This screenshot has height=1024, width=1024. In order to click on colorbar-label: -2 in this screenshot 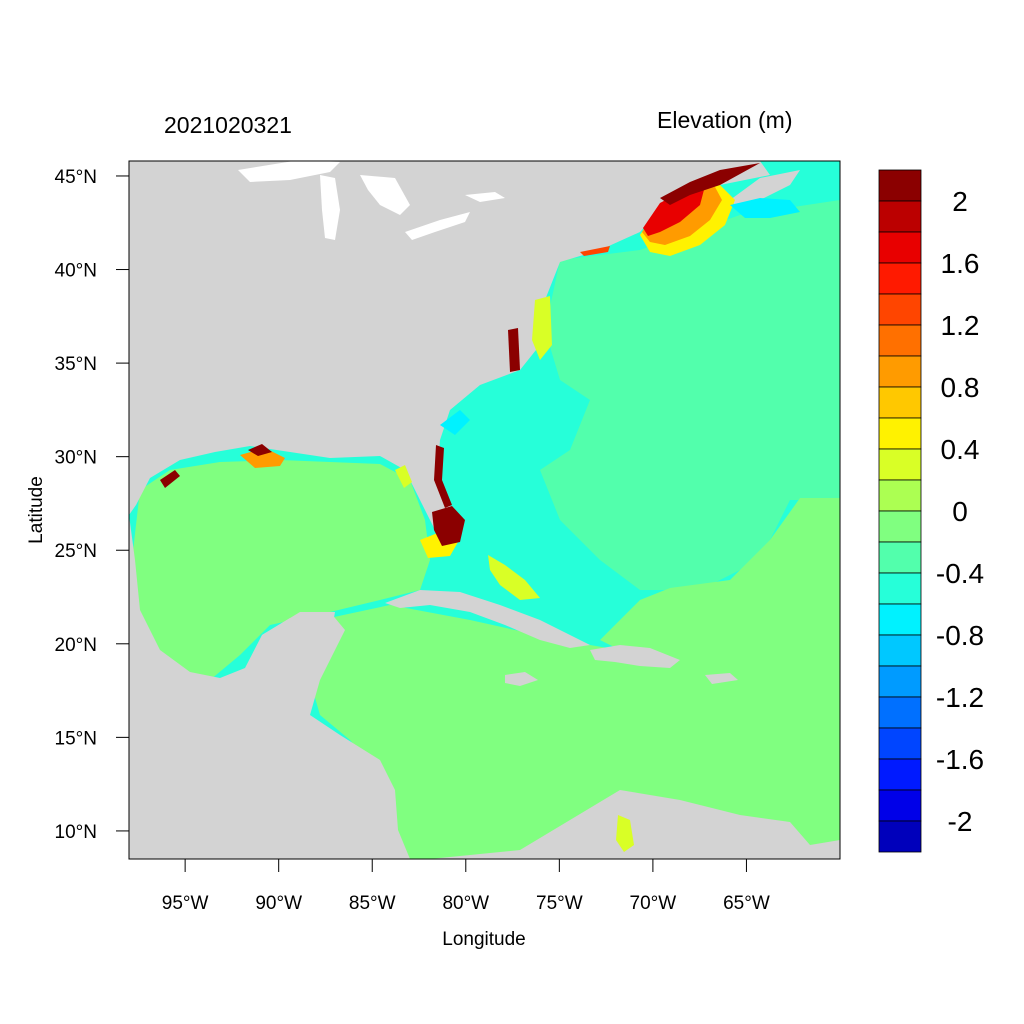, I will do `click(960, 821)`.